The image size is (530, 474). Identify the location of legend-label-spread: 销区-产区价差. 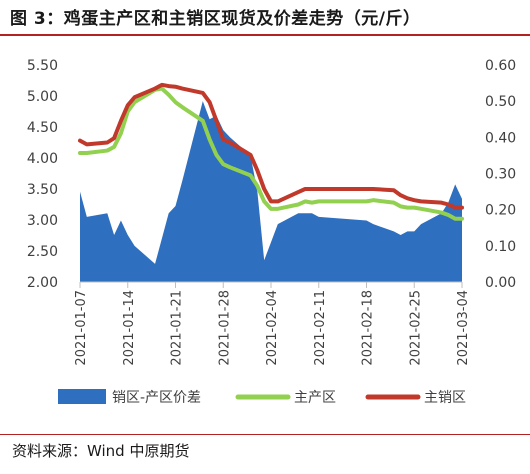
(156, 398).